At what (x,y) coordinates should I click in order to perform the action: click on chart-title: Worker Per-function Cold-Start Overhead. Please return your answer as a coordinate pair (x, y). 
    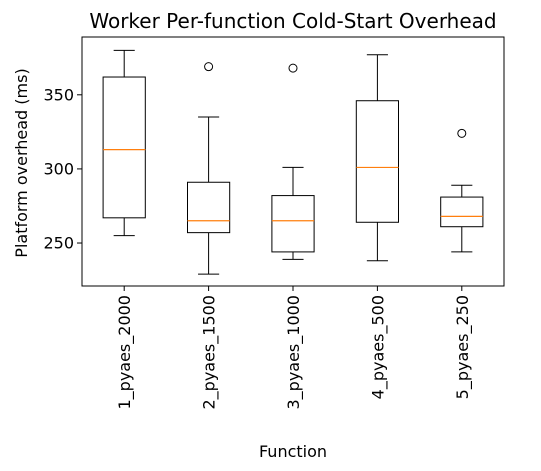
    Looking at the image, I should click on (292, 21).